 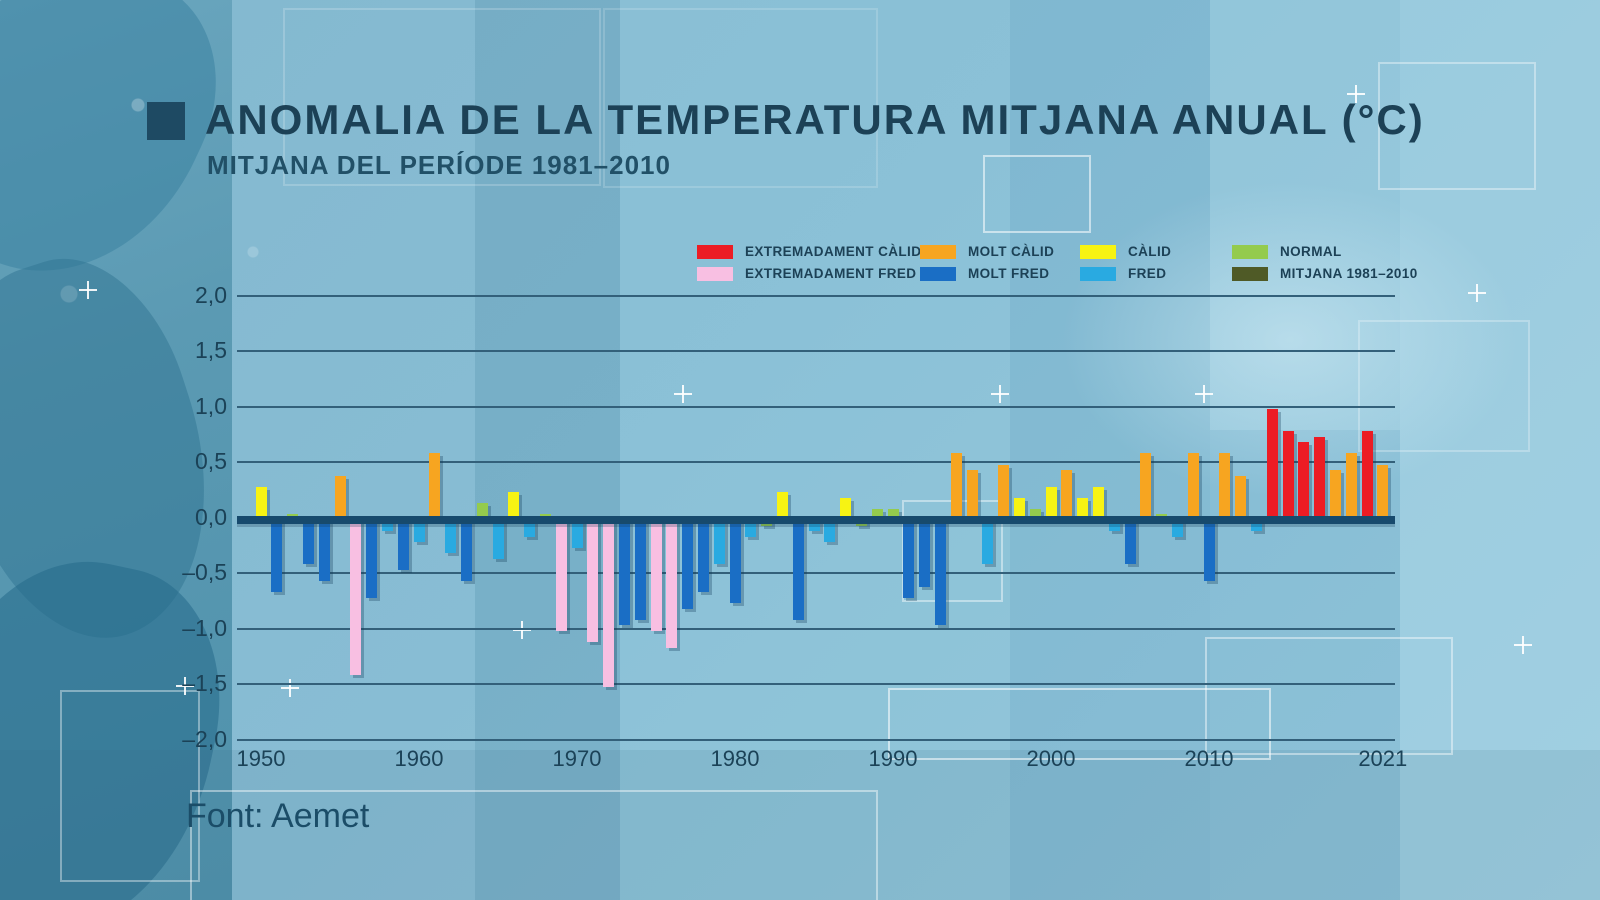 I want to click on bar-2003, so click(x=1098, y=503).